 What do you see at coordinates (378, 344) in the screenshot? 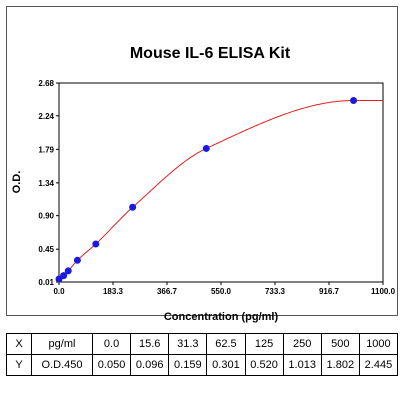
I see `table-cell: 1000` at bounding box center [378, 344].